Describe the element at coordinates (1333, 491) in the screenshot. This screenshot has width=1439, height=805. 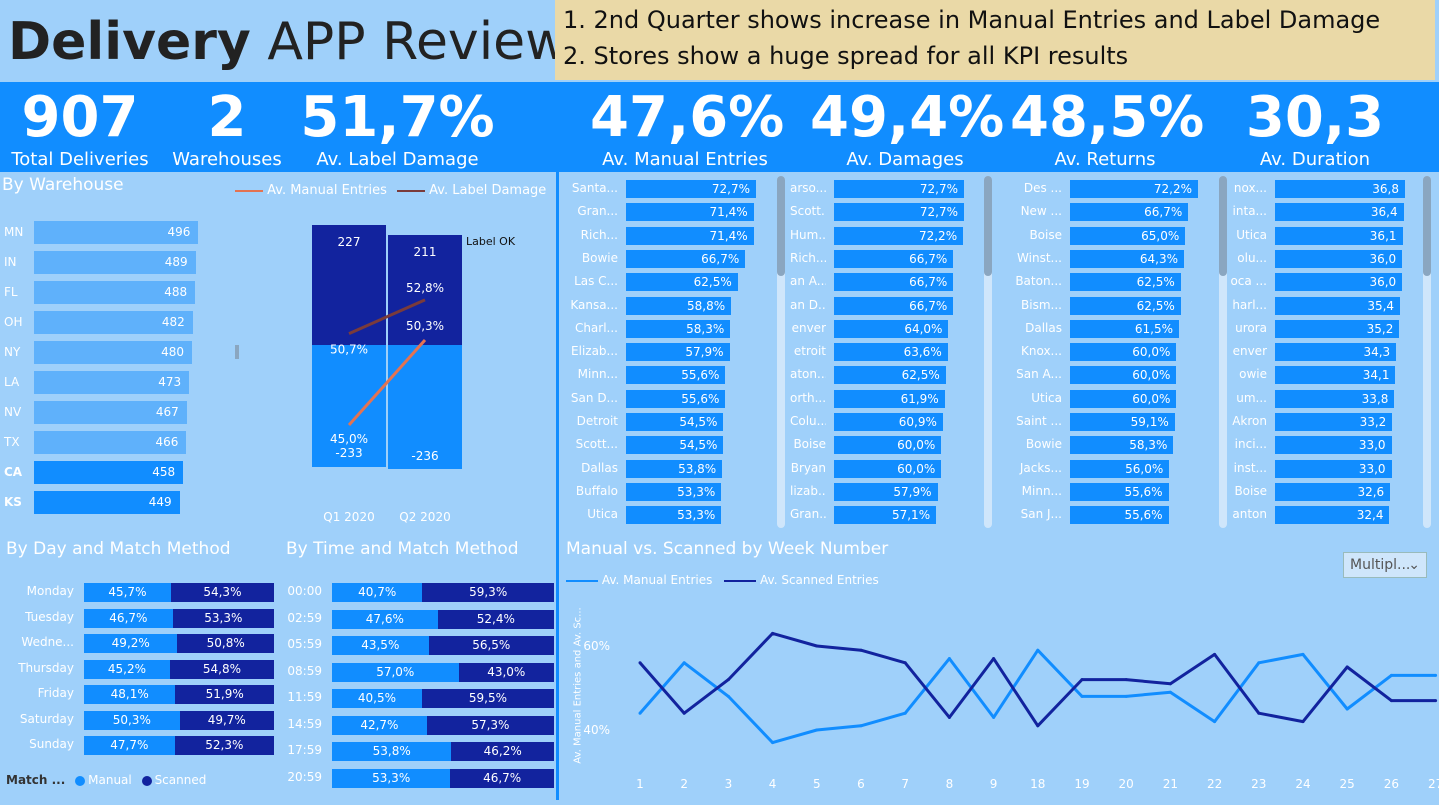
I see `store-value-bar: 32,6` at that location.